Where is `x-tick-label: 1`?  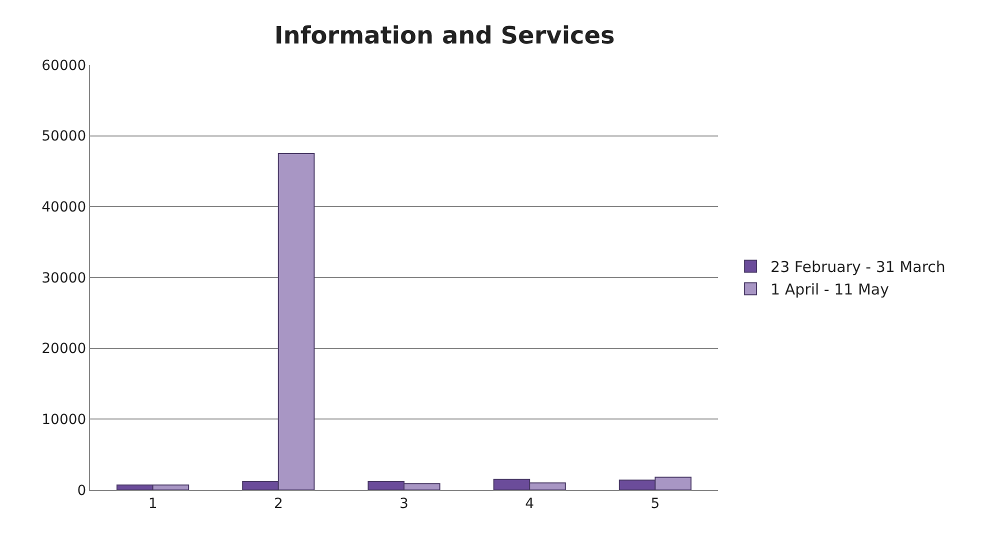
x-tick-label: 1 is located at coordinates (153, 504).